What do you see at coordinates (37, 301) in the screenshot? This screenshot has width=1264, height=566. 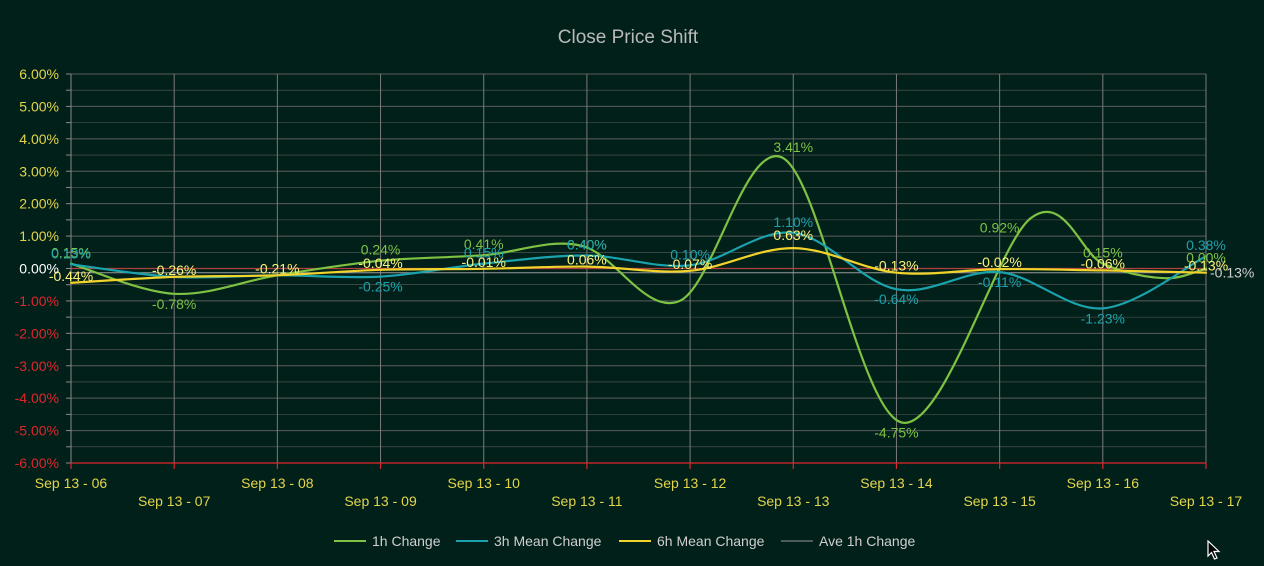 I see `y-tick-label: -1.00%` at bounding box center [37, 301].